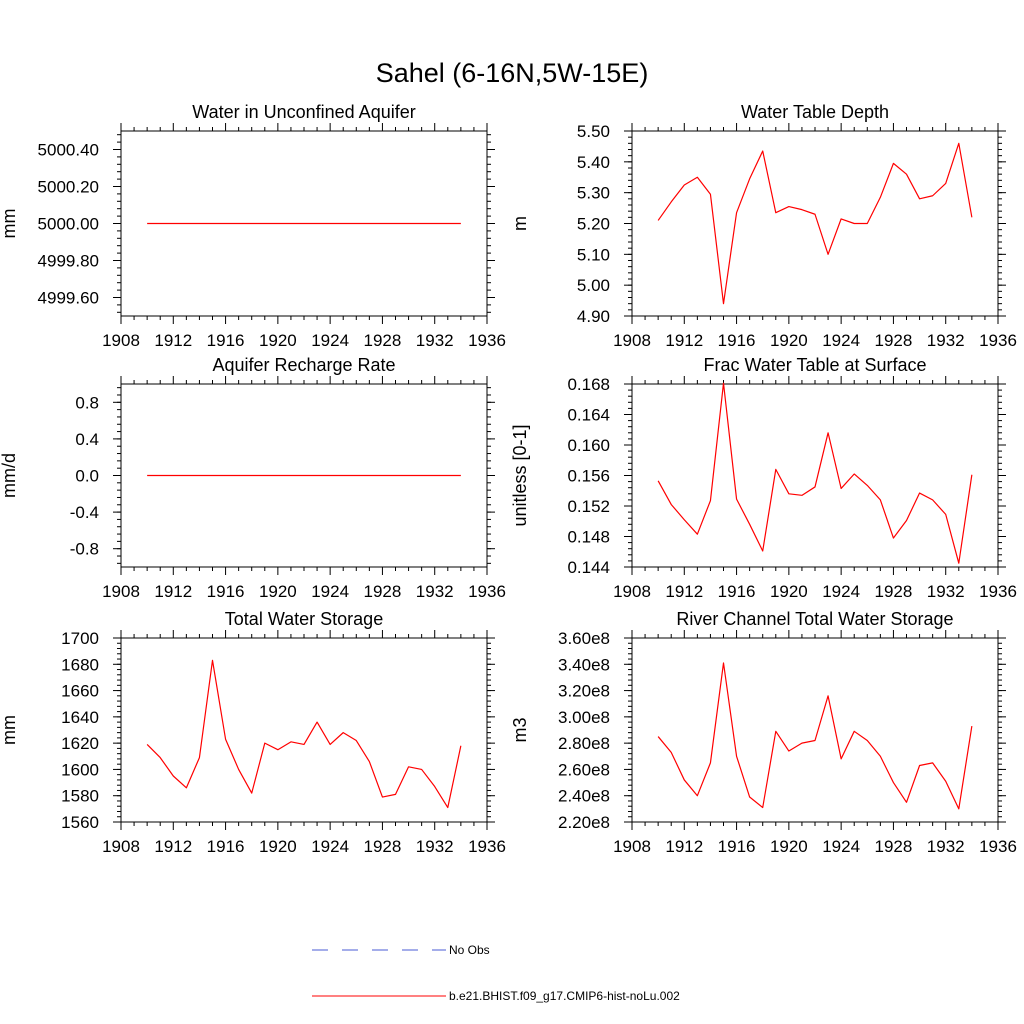 This screenshot has height=1024, width=1024. I want to click on y-tick-label: 2.80e8, so click(584, 743).